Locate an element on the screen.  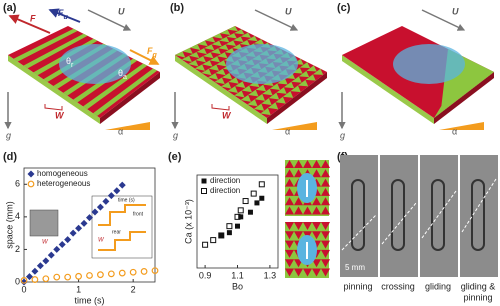
caption: crossing is located at coordinates (398, 286).